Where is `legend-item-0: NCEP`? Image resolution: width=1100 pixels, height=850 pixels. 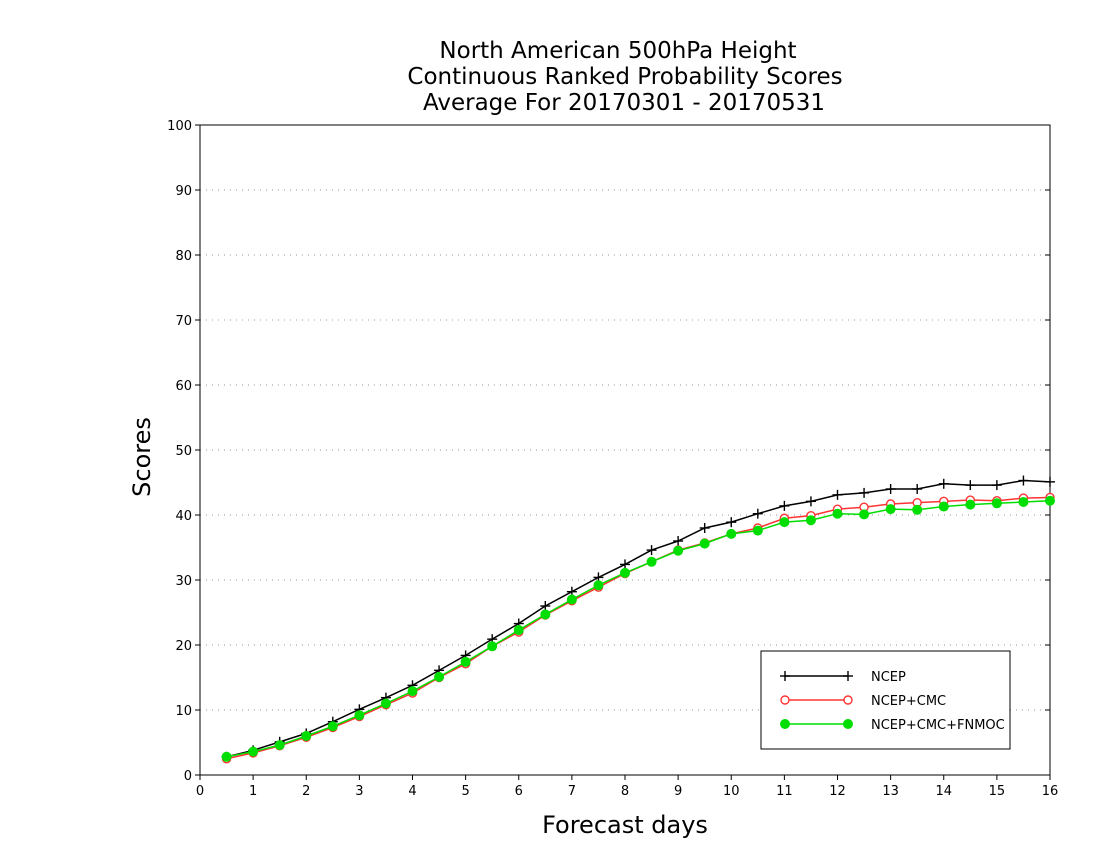 legend-item-0: NCEP is located at coordinates (843, 677).